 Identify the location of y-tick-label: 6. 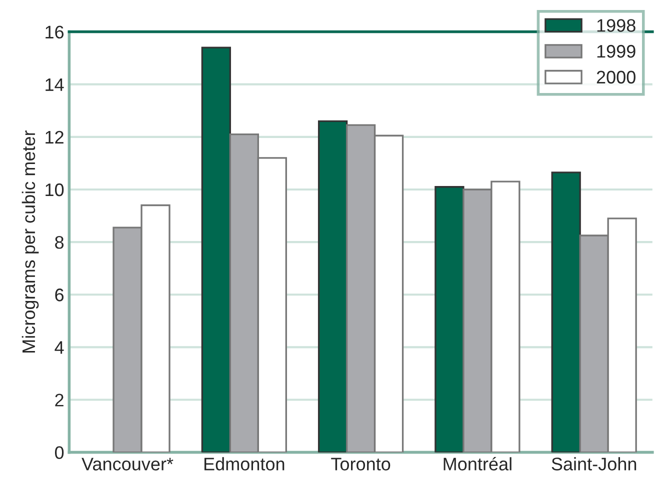
(59, 295).